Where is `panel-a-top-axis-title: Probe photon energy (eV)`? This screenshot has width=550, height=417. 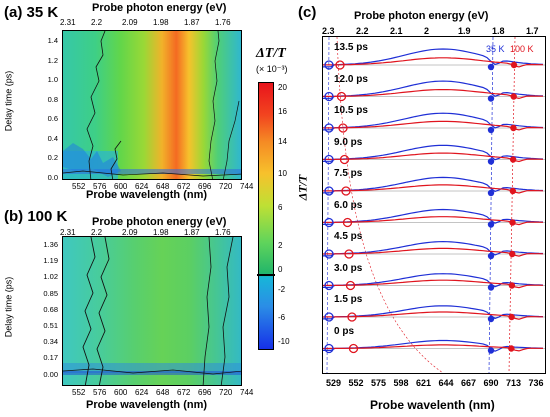 panel-a-top-axis-title: Probe photon energy (eV) is located at coordinates (159, 8).